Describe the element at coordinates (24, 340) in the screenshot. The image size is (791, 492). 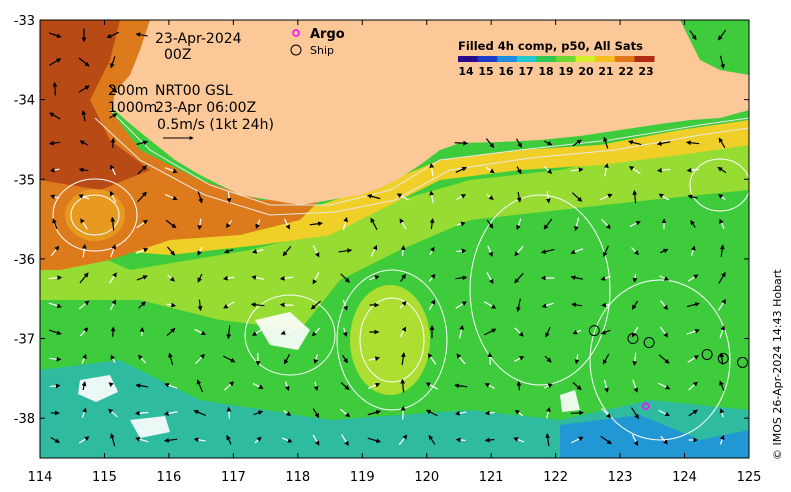
I see `lat-tick-label: -37` at that location.